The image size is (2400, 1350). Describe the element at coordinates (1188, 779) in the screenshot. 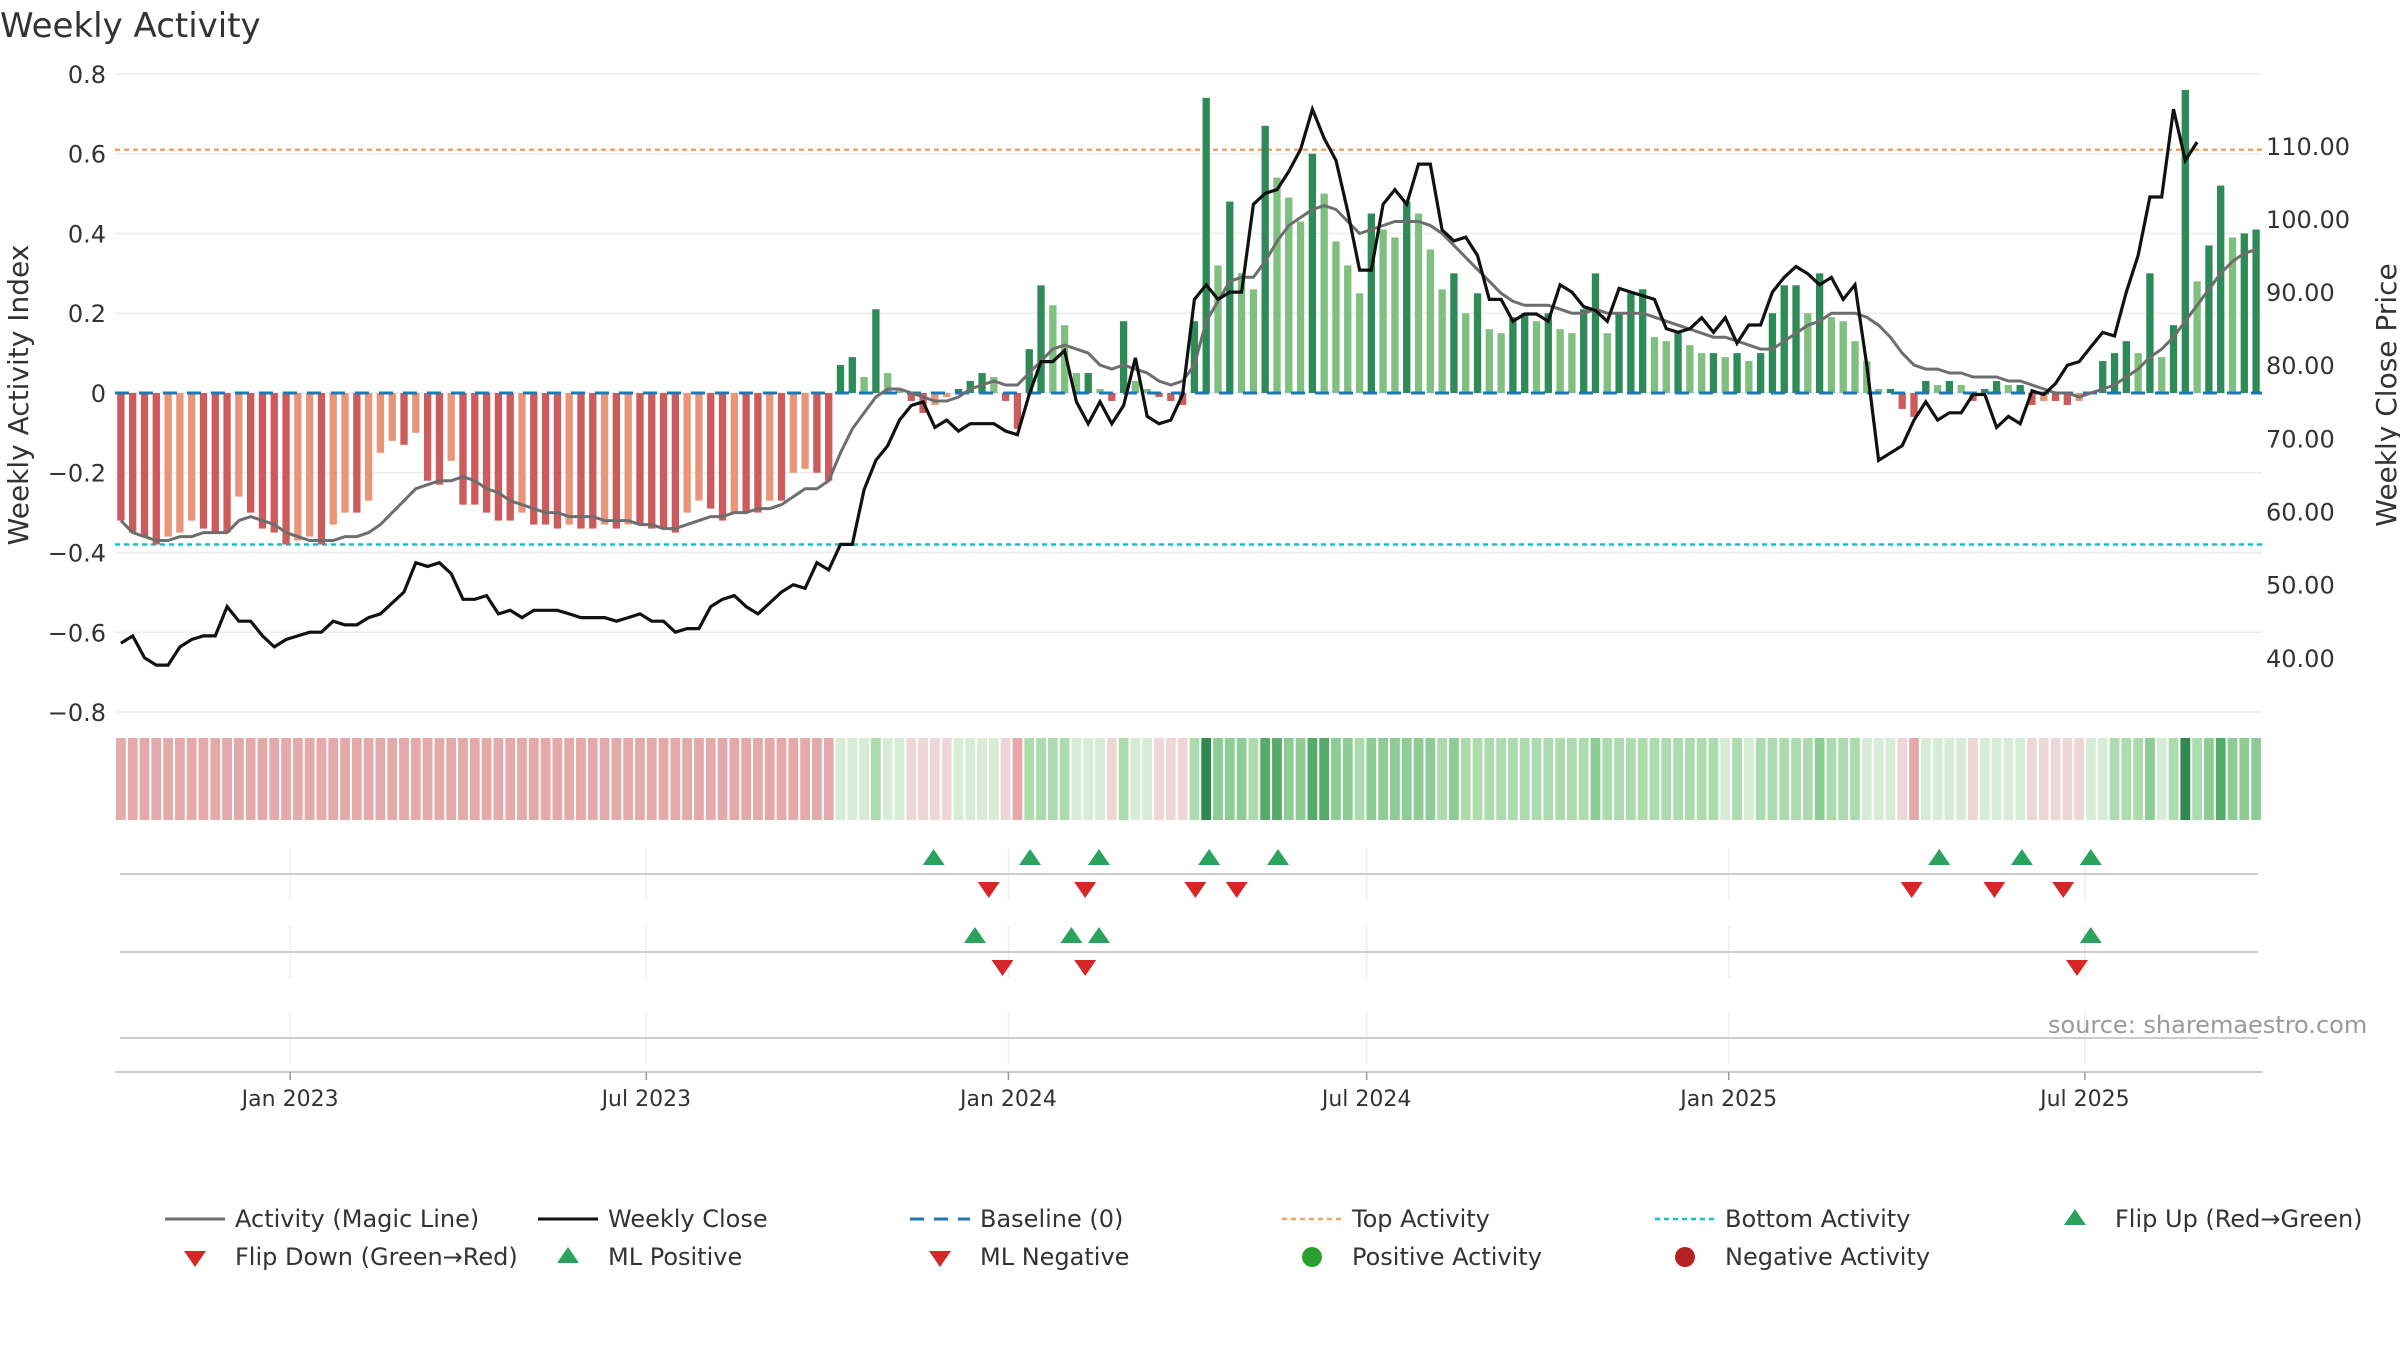

I see `activity-heatmap-strip` at that location.